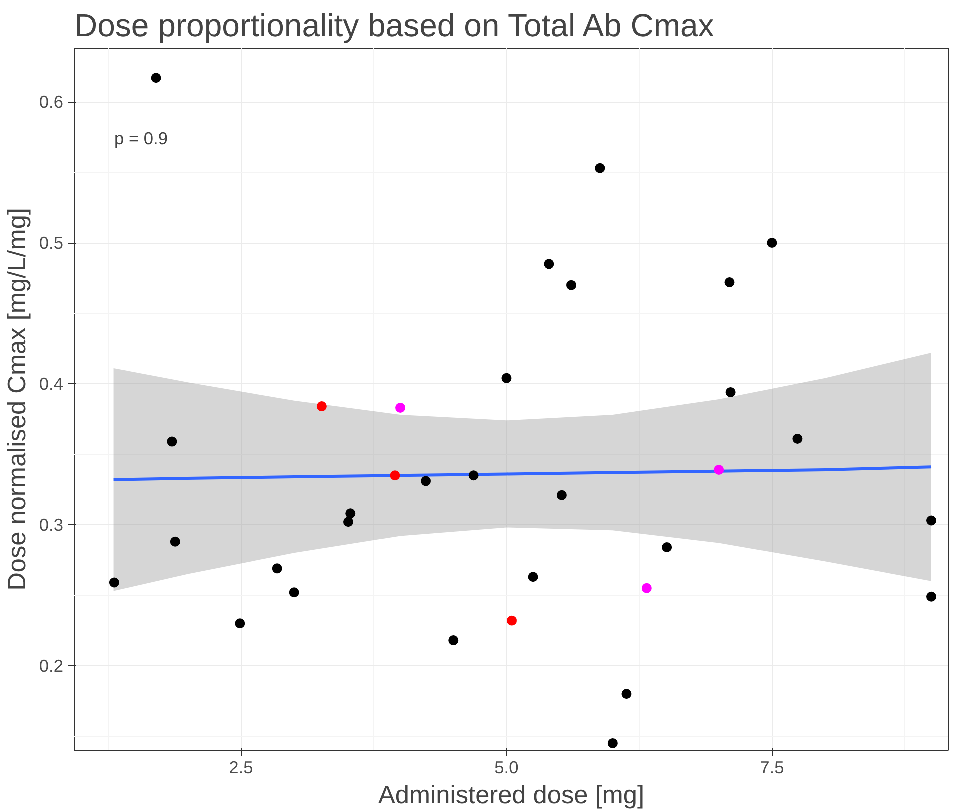 The height and width of the screenshot is (812, 953). What do you see at coordinates (51, 666) in the screenshot?
I see `y-tick-label: 0.2` at bounding box center [51, 666].